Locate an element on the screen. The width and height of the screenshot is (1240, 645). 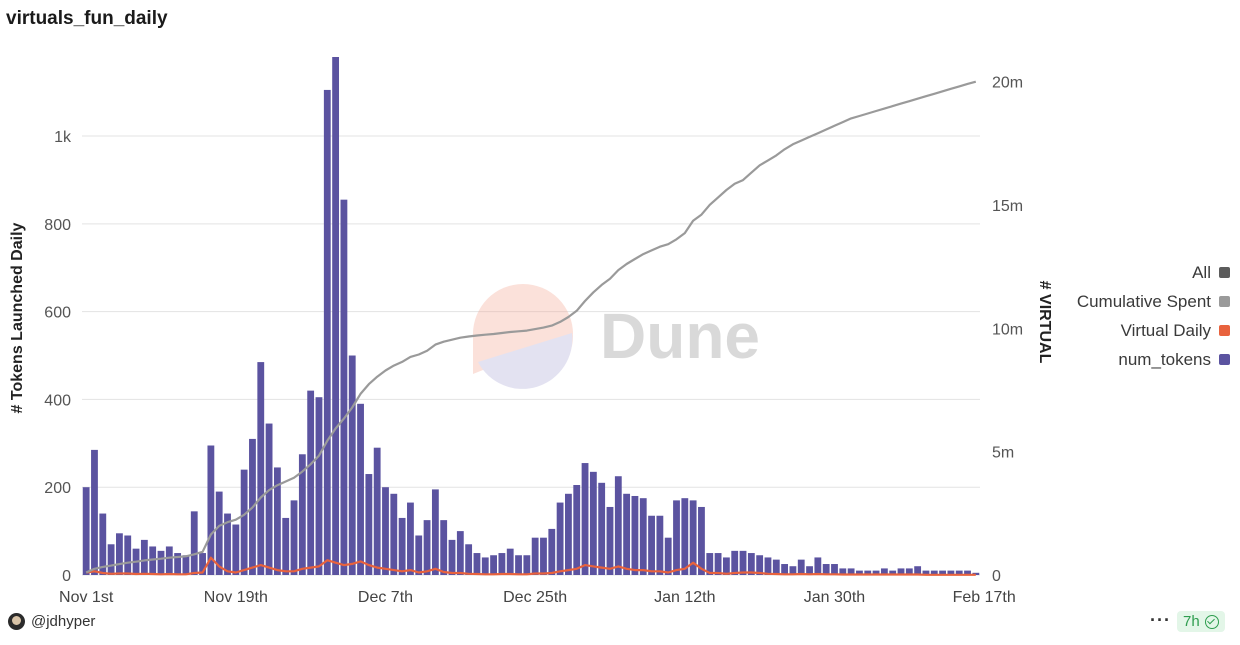
legend-swatch is located at coordinates (1224, 272).